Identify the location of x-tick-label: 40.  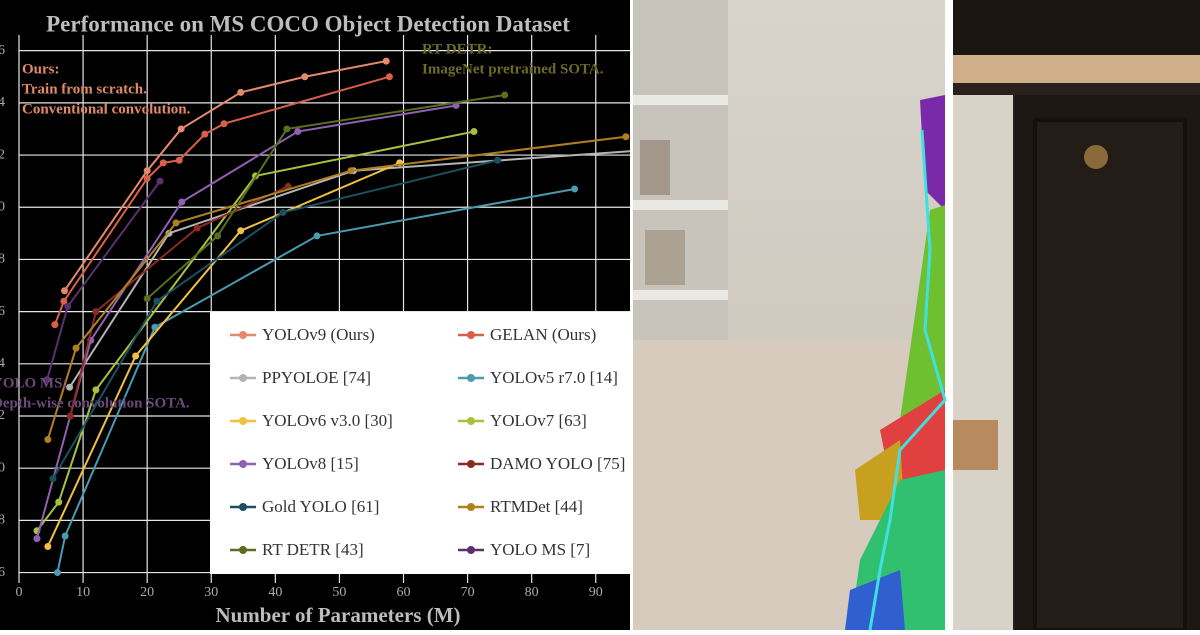
(275, 592).